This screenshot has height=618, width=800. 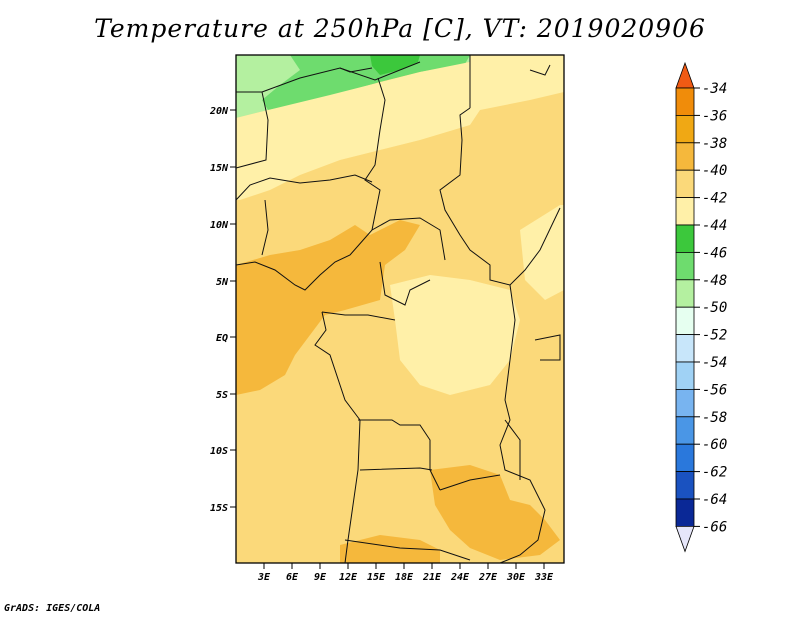 What do you see at coordinates (366, 82) in the screenshot?
I see `green-band-mid` at bounding box center [366, 82].